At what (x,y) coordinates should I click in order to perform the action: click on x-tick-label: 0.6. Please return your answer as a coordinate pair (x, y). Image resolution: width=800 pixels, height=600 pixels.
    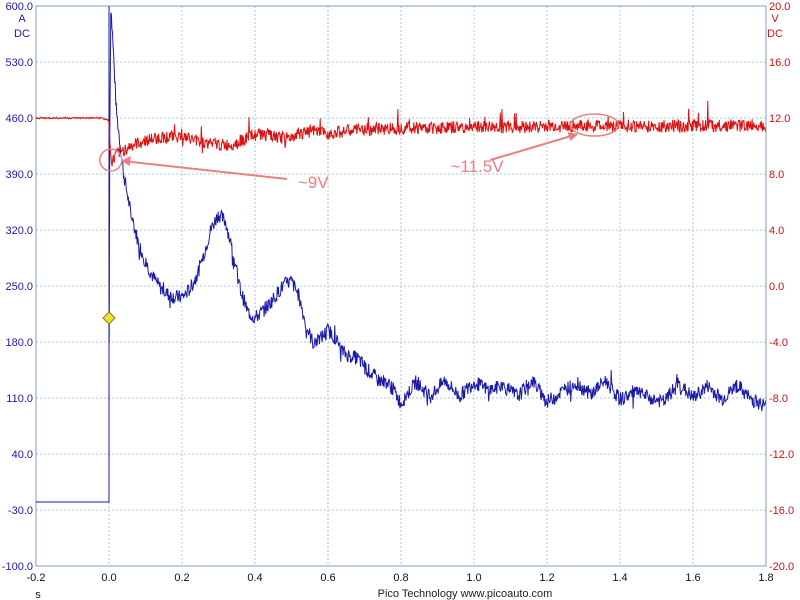
    Looking at the image, I should click on (327, 578).